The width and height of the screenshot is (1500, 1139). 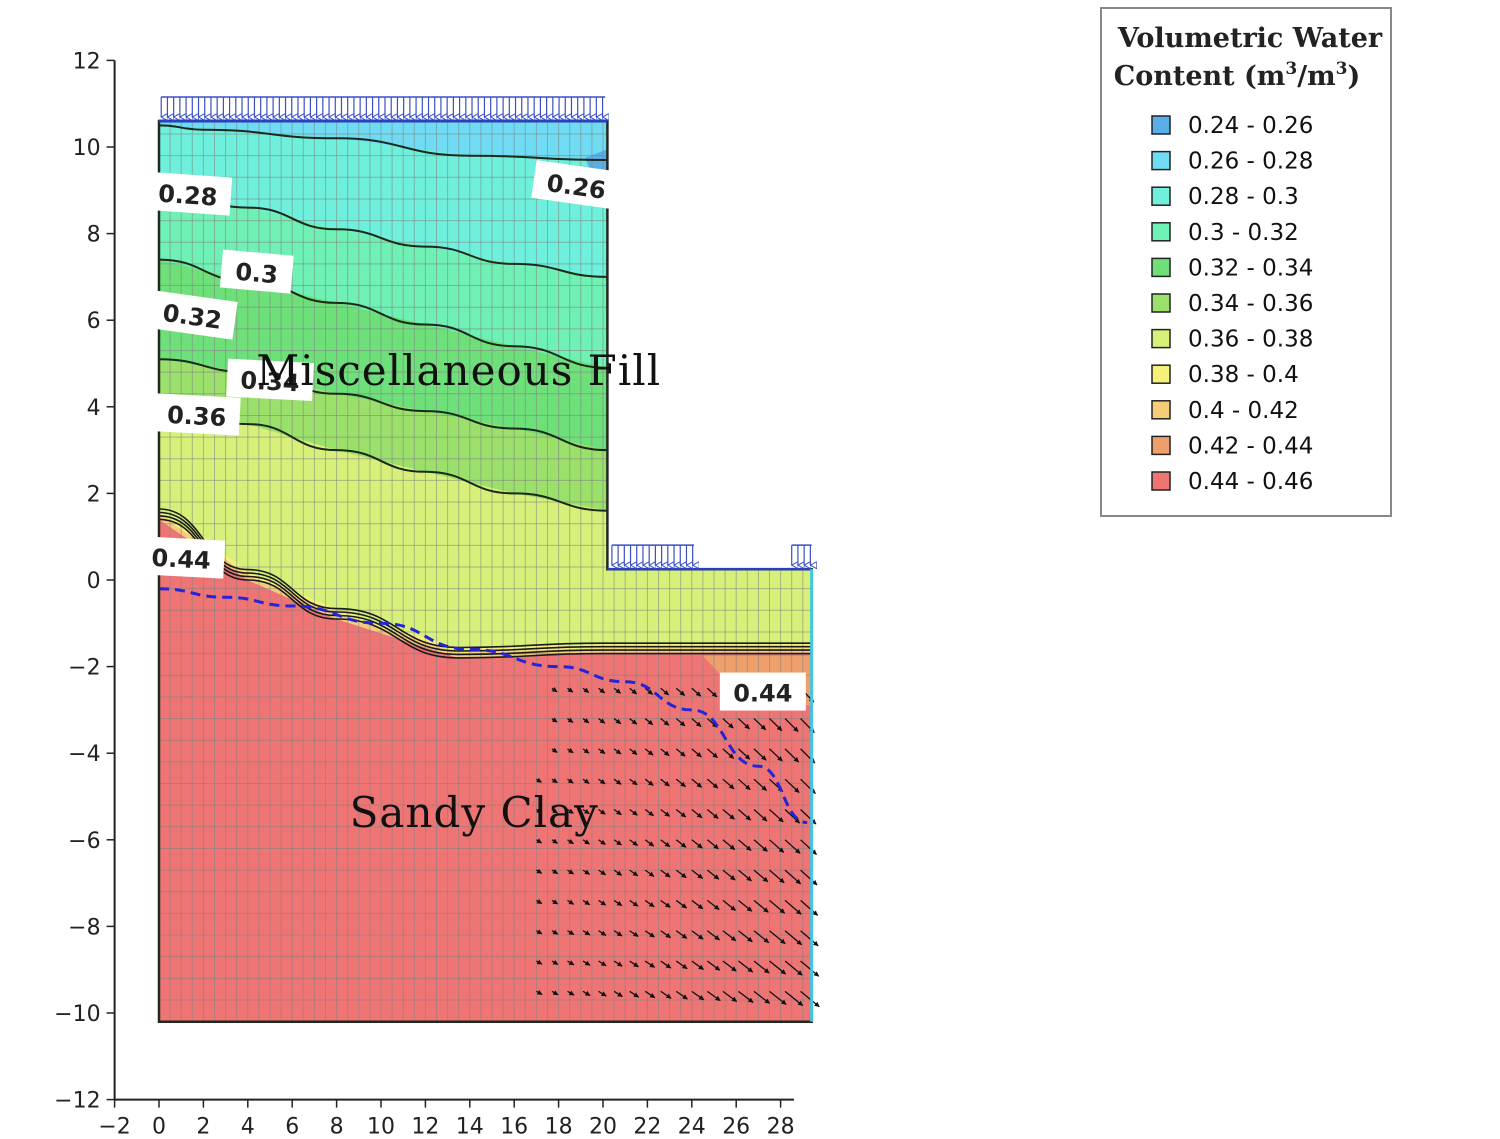 What do you see at coordinates (381, 1127) in the screenshot?
I see `x-tick-label: 10` at bounding box center [381, 1127].